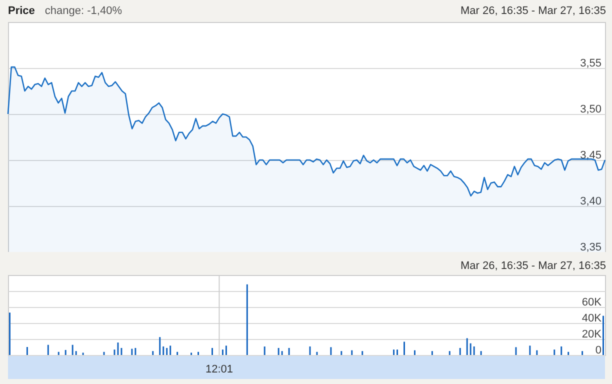 This screenshot has width=612, height=384. I want to click on y-tick-label: 40K, so click(592, 318).